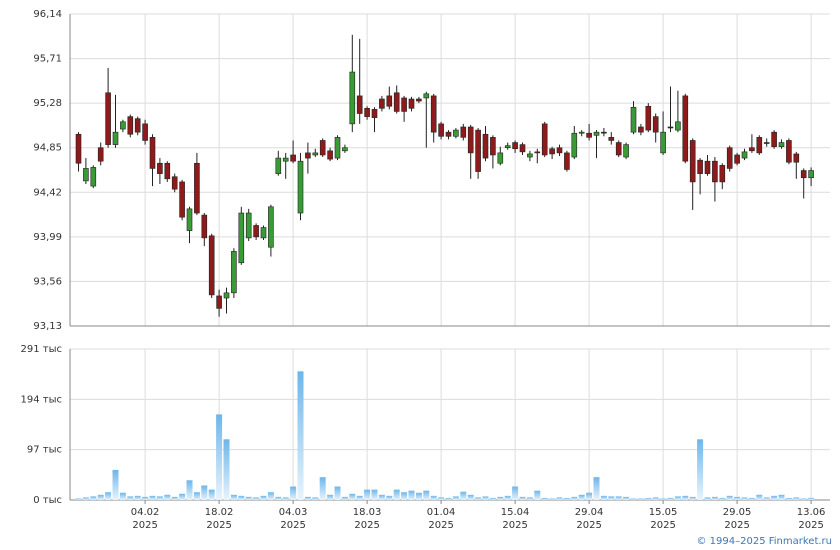 The width and height of the screenshot is (840, 550). Describe the element at coordinates (441, 519) in the screenshot. I see `x-tick-label: 01.04 2025` at that location.